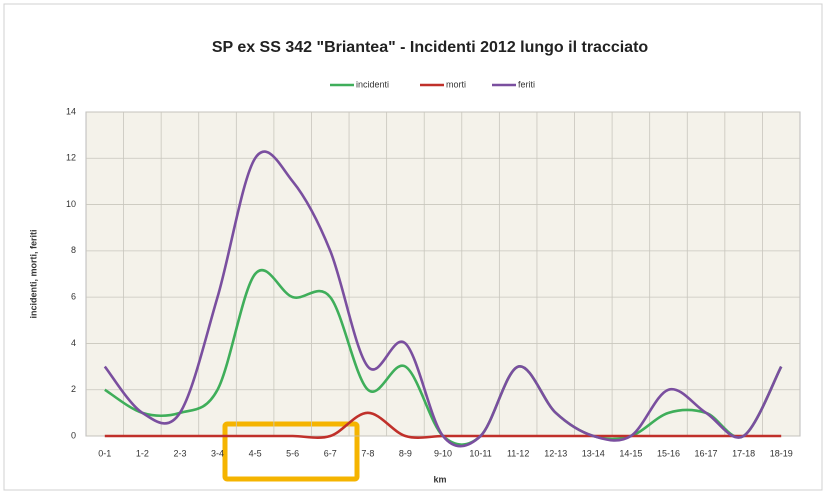 The height and width of the screenshot is (495, 830). What do you see at coordinates (526, 84) in the screenshot?
I see `legend-label: feriti` at bounding box center [526, 84].